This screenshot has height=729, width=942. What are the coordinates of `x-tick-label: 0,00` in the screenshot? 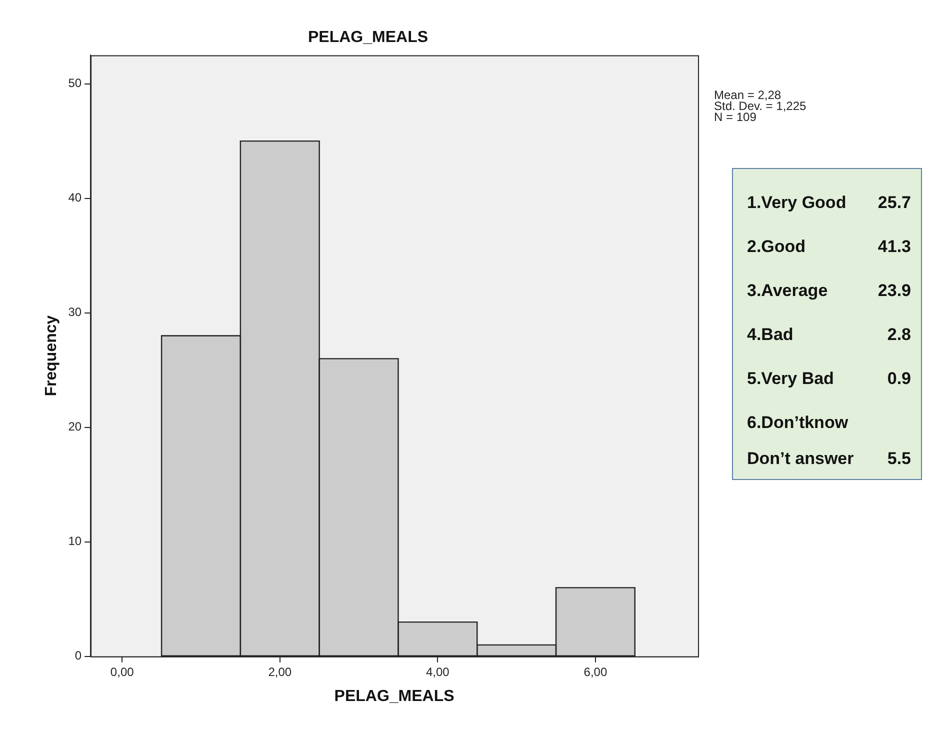 It's located at (122, 671).